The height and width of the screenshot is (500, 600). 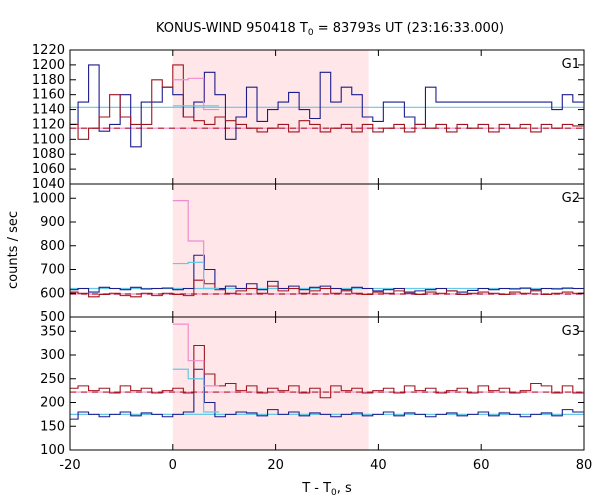 I want to click on g1-ytick-label: 1100, so click(x=48, y=139).